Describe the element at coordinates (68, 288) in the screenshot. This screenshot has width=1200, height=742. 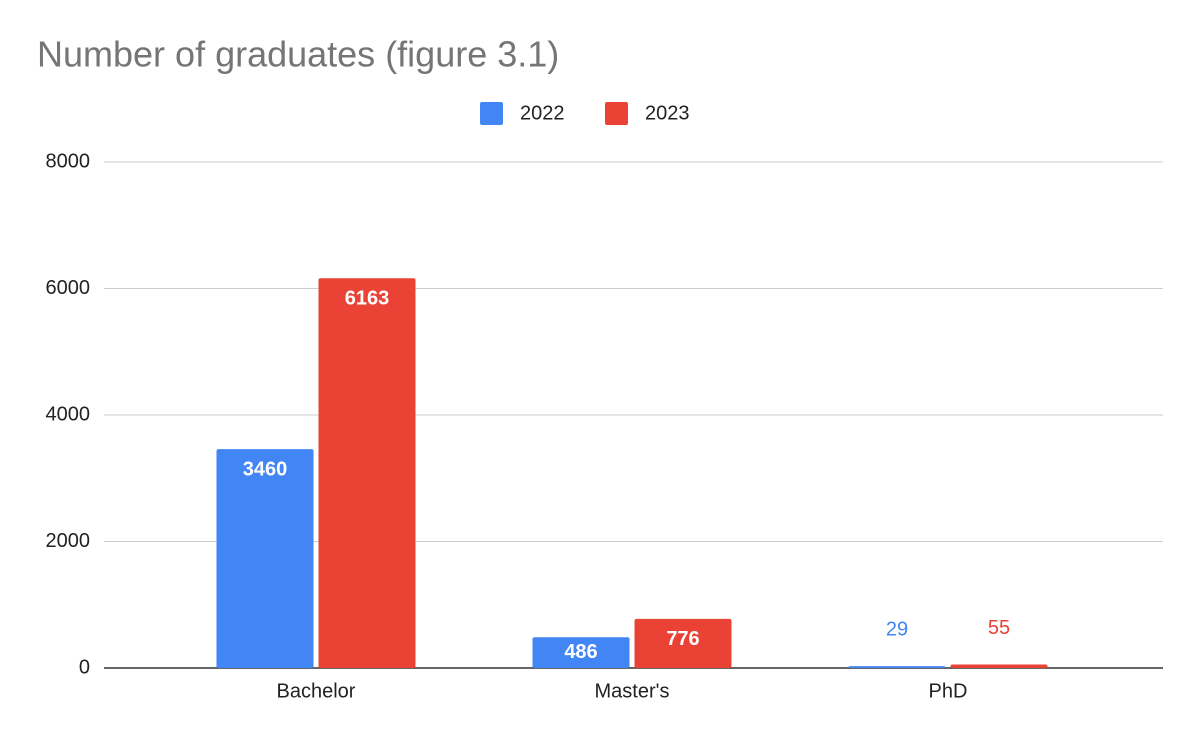
I see `y-tick-label: 6000` at that location.